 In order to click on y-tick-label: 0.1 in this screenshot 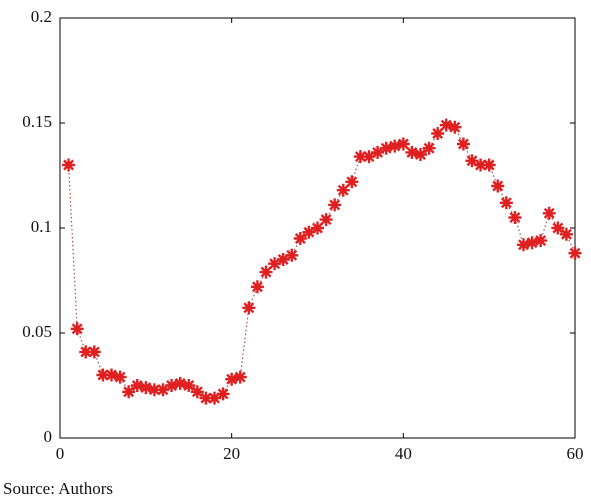, I will do `click(41, 226)`.